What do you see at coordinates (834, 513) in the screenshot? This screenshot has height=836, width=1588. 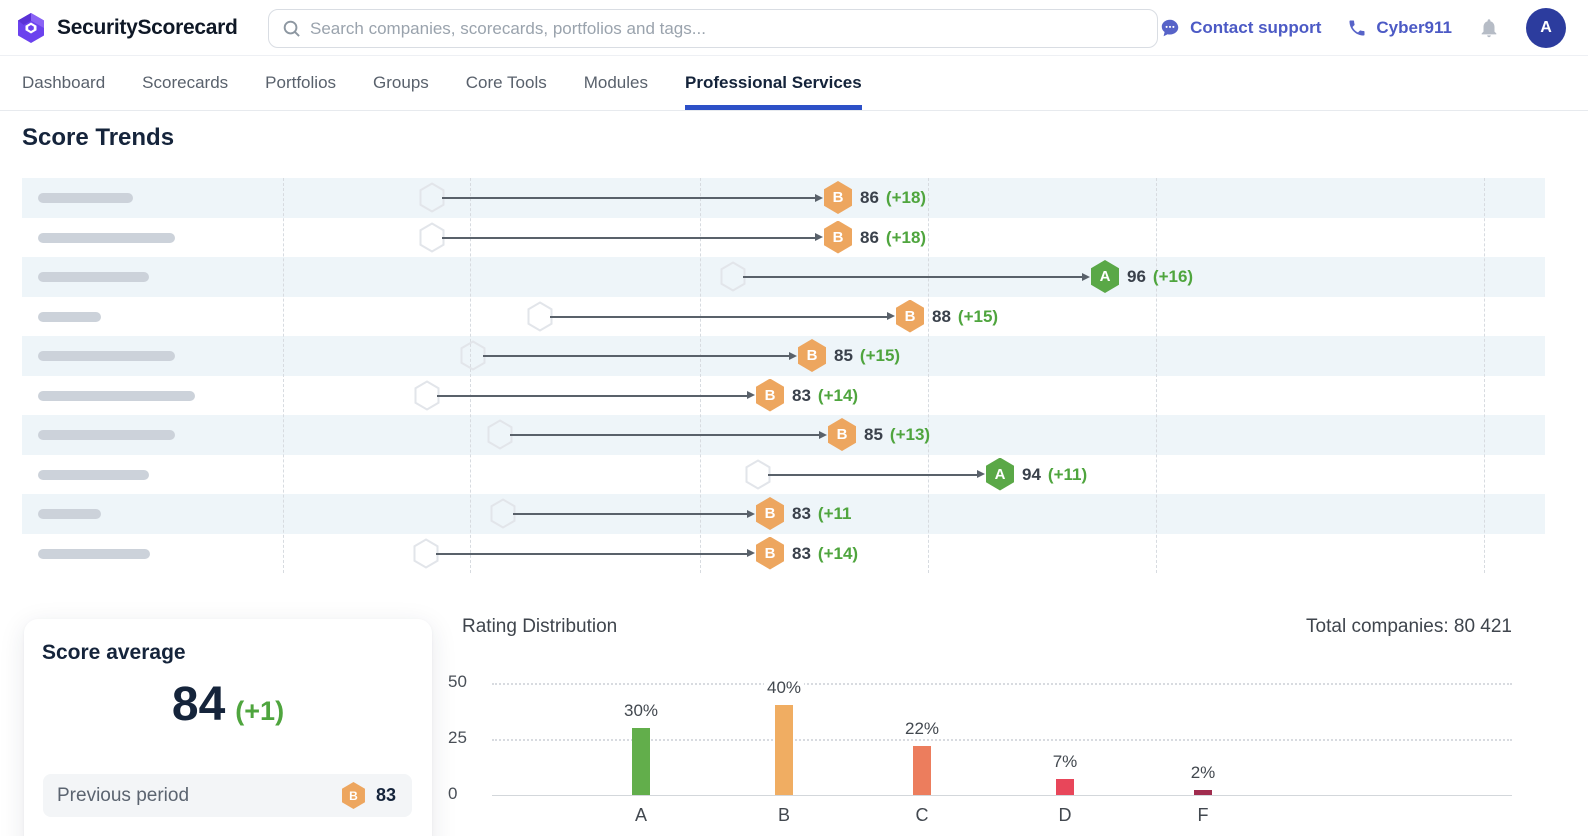 I see `score-delta: (+11` at bounding box center [834, 513].